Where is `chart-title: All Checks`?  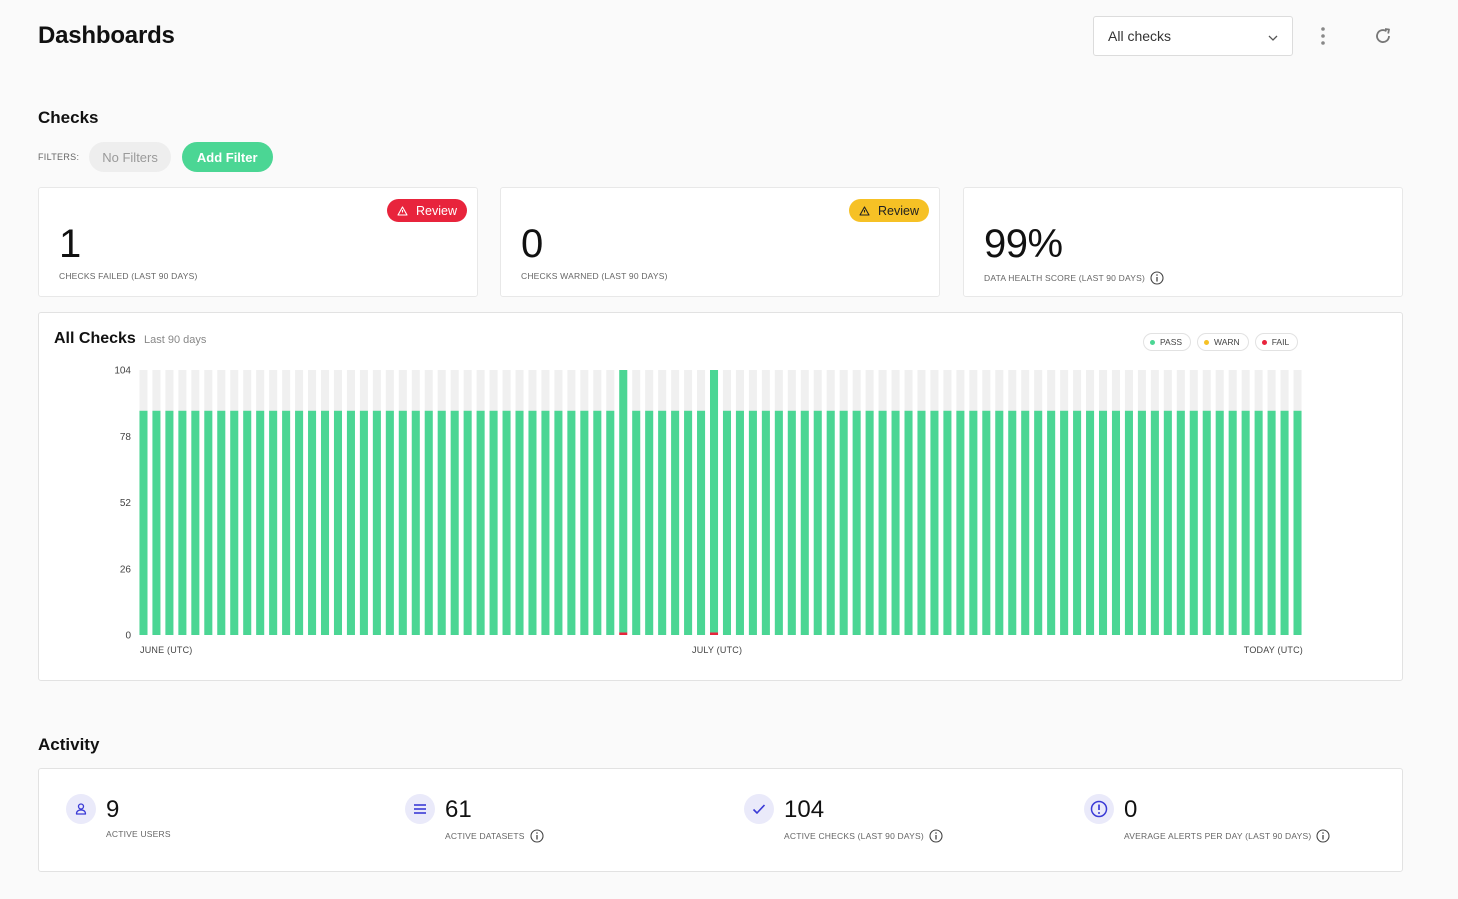 chart-title: All Checks is located at coordinates (95, 338).